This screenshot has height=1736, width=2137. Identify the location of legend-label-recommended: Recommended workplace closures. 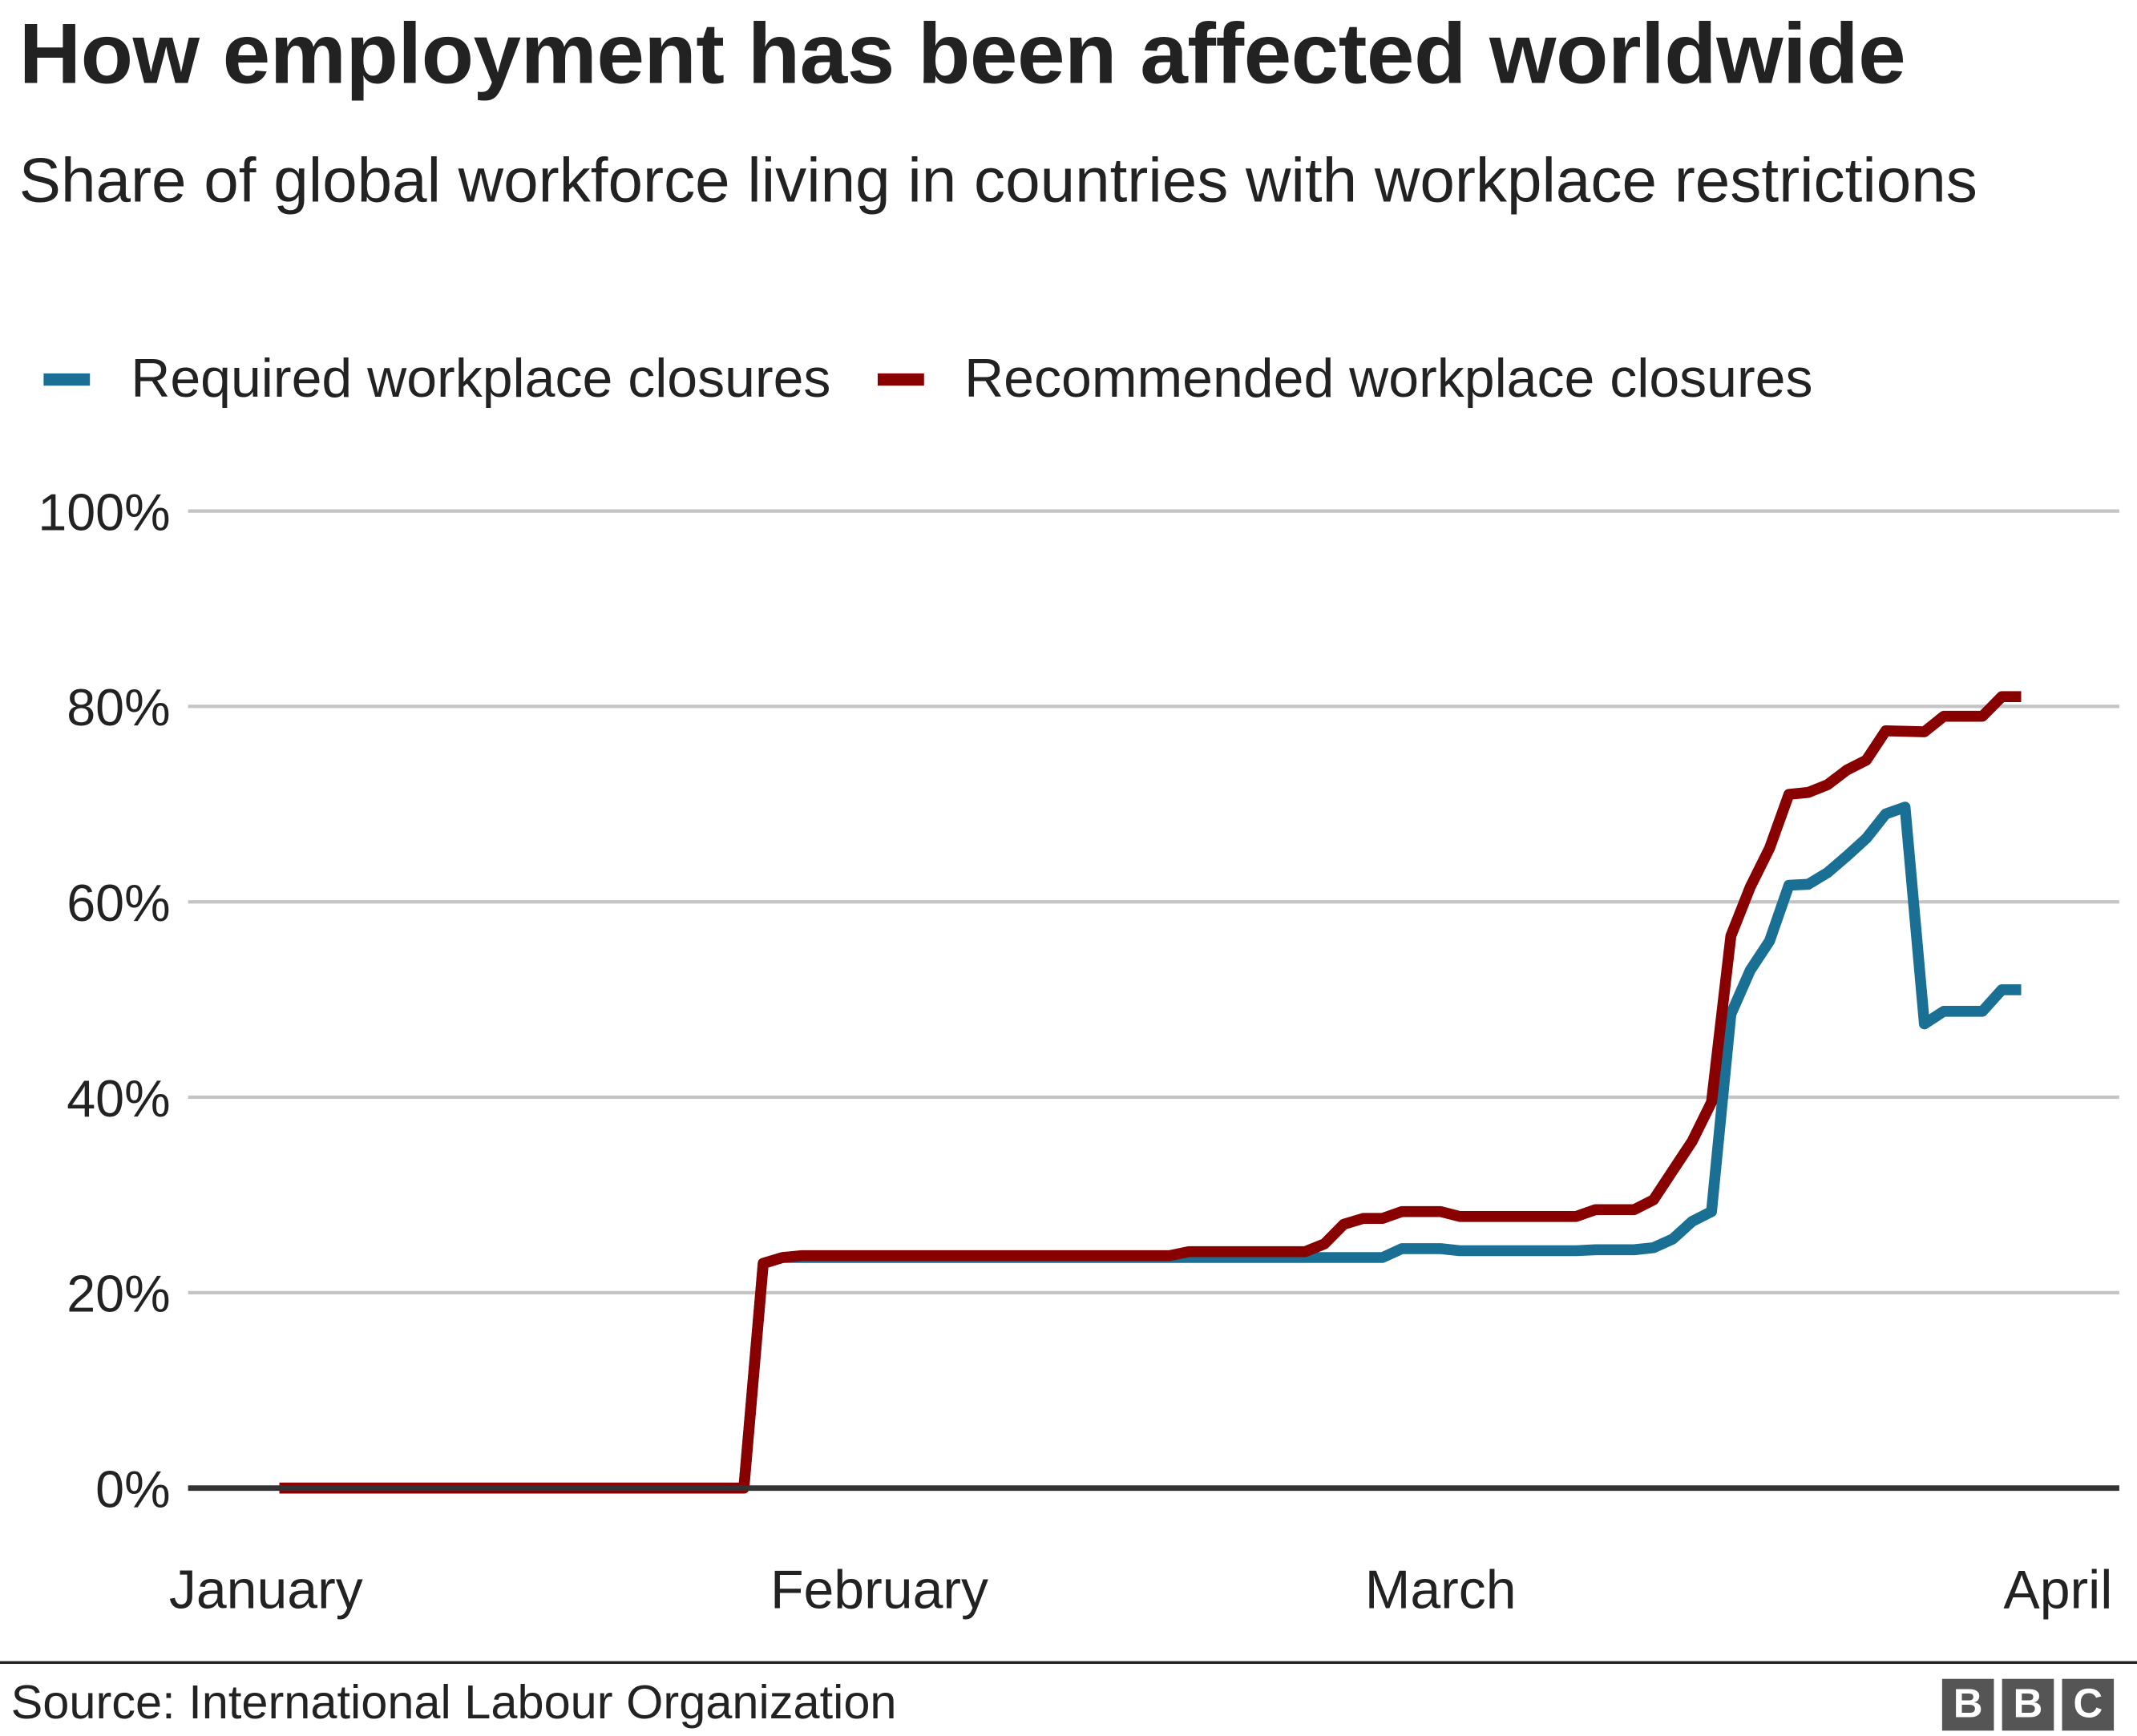
(1388, 380).